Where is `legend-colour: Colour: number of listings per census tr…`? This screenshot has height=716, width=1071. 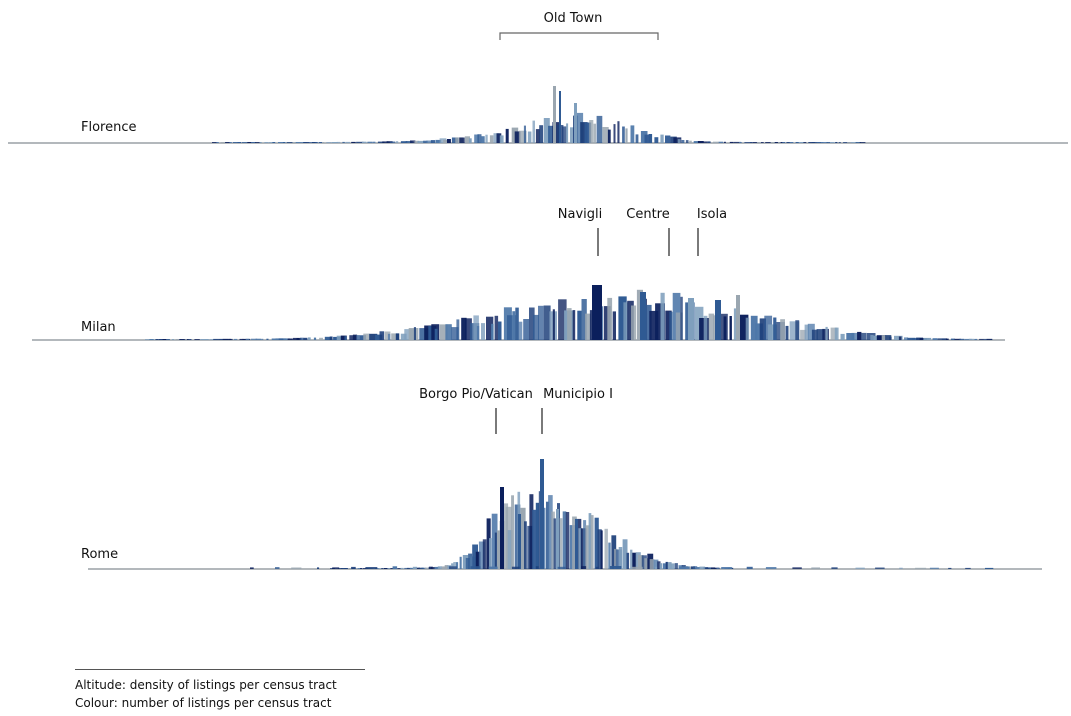 legend-colour: Colour: number of listings per census tr… is located at coordinates (203, 703).